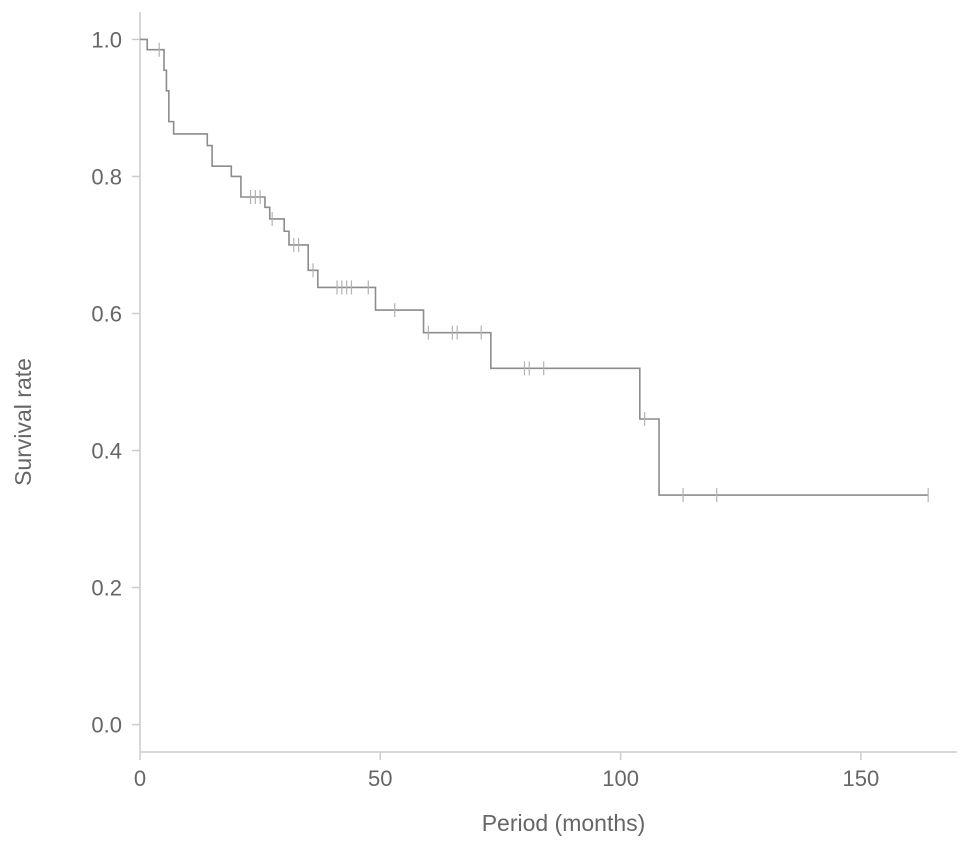 The height and width of the screenshot is (849, 969). What do you see at coordinates (23, 422) in the screenshot?
I see `y-axis-label: Survival rate` at bounding box center [23, 422].